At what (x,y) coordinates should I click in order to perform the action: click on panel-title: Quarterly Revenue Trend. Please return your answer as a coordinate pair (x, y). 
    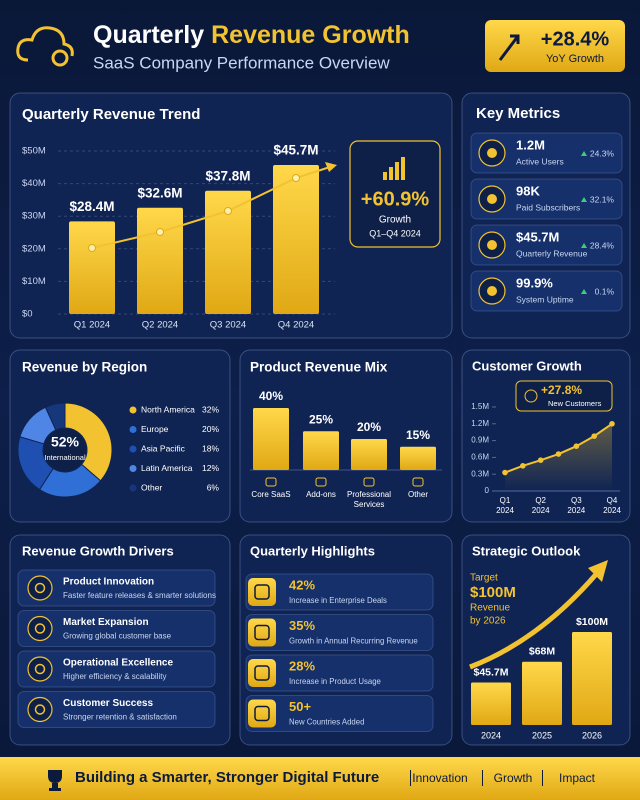
    Looking at the image, I should click on (111, 114).